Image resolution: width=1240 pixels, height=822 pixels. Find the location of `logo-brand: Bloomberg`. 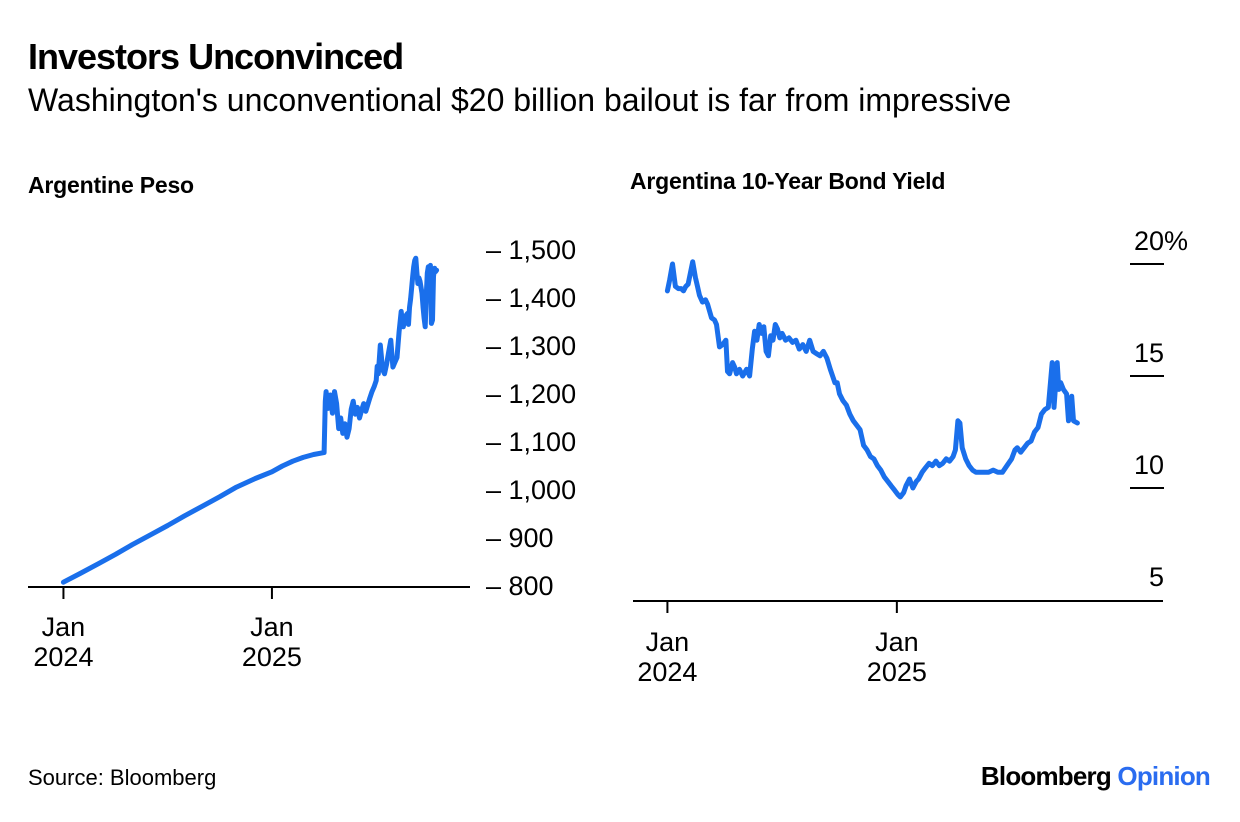

logo-brand: Bloomberg is located at coordinates (1046, 776).